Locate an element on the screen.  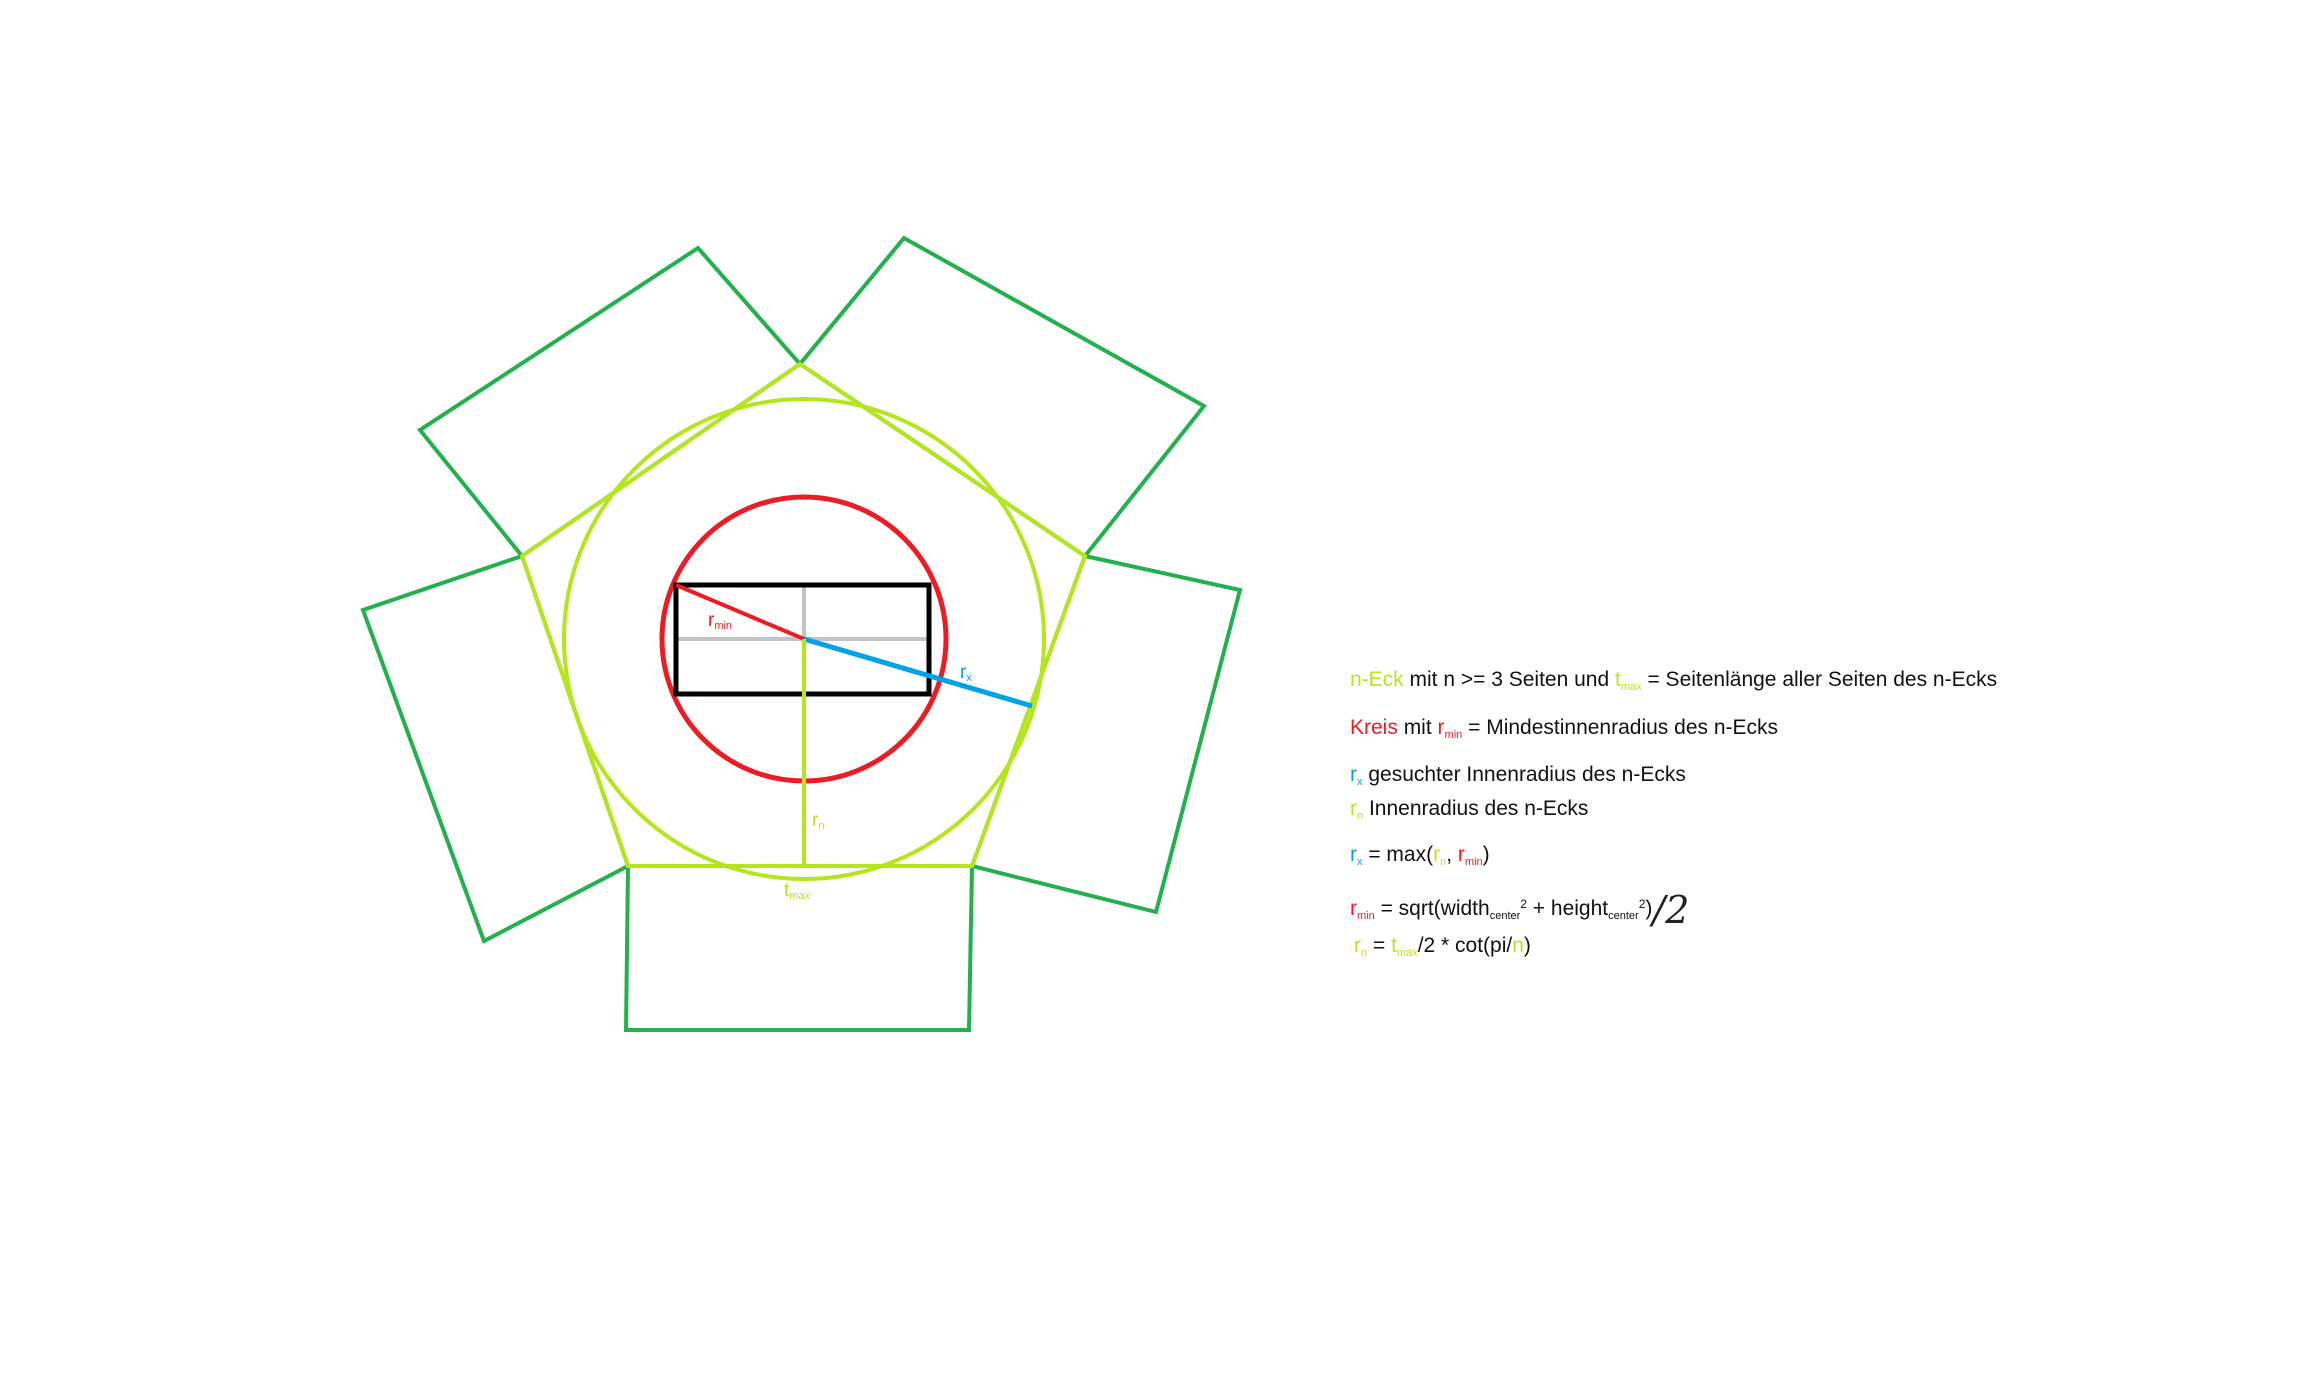
label-t-max-sub: max is located at coordinates (799, 896).